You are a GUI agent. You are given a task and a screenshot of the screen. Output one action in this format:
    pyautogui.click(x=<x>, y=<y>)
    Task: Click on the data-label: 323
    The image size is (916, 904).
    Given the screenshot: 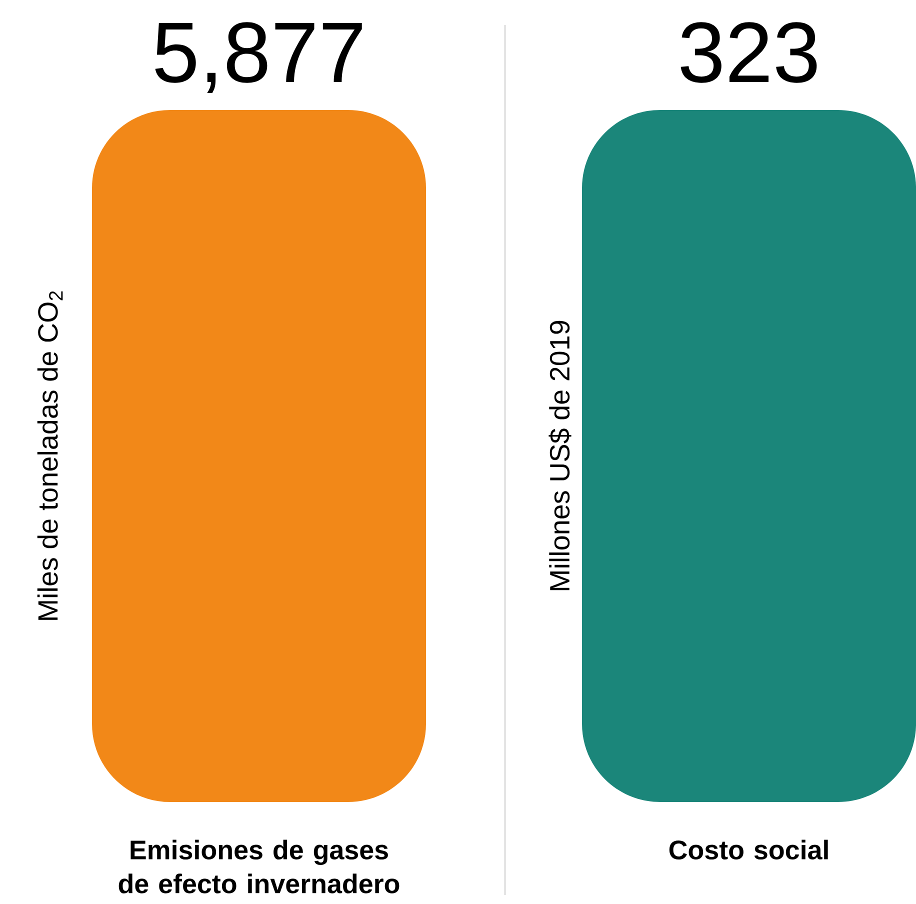 What is the action you would take?
    pyautogui.click(x=748, y=52)
    